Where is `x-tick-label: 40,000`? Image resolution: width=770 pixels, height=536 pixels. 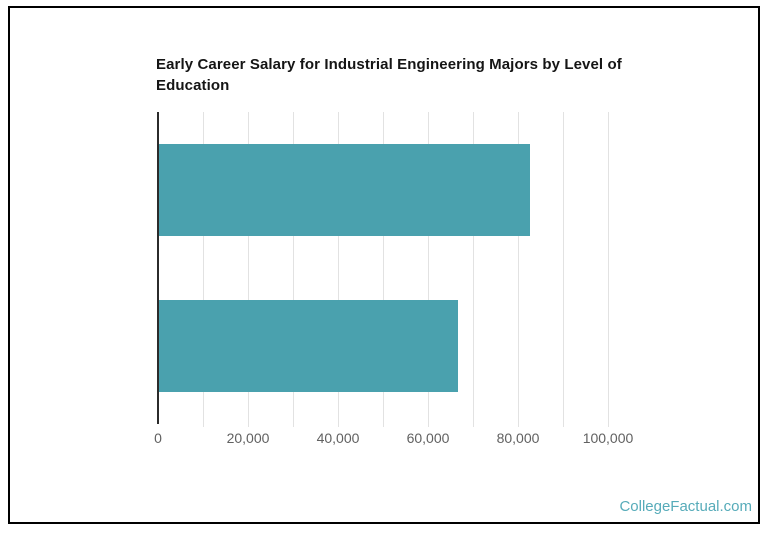 x-tick-label: 40,000 is located at coordinates (338, 438).